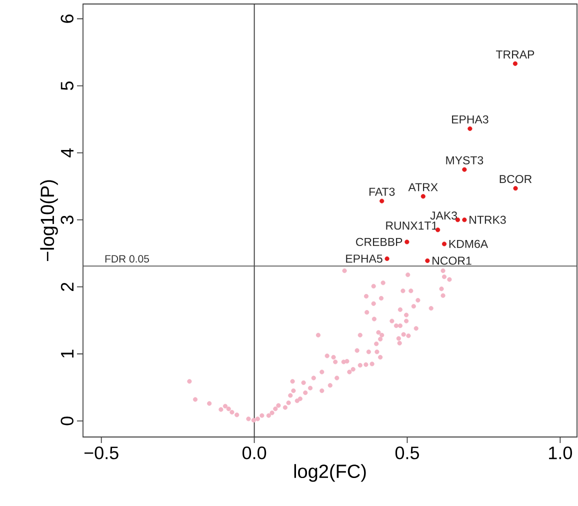 This screenshot has height=506, width=578. I want to click on x-tick-label: 0.5, so click(407, 453).